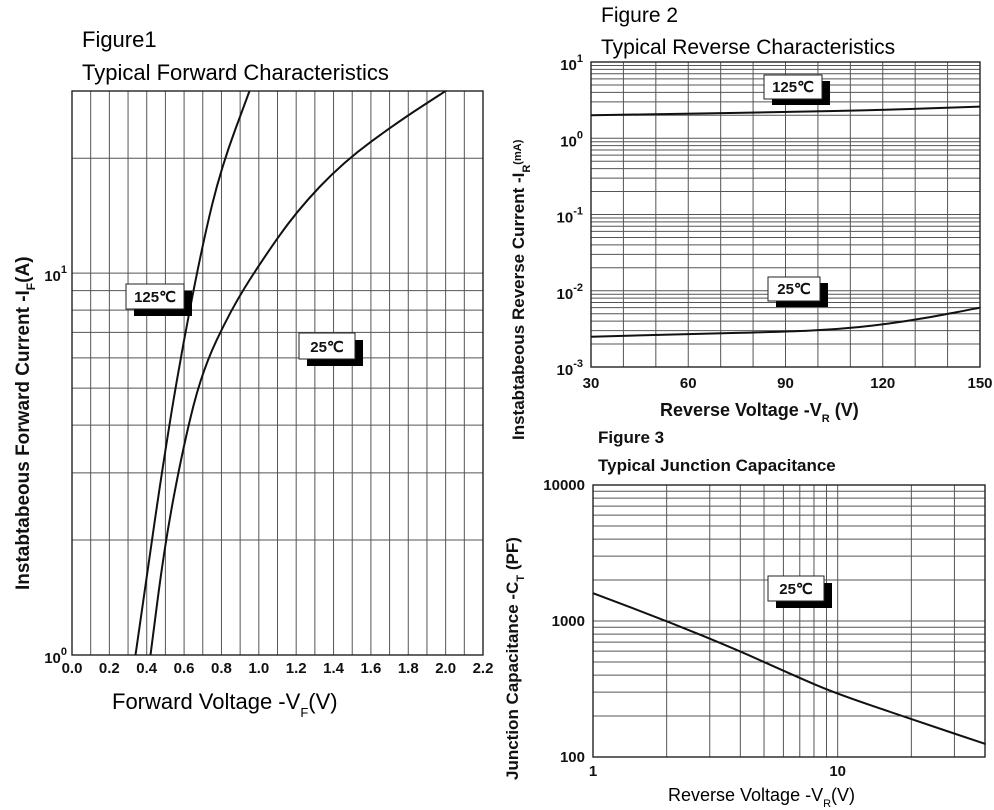 The image size is (994, 810). What do you see at coordinates (826, 419) in the screenshot?
I see `fig2-xlabel-sub: R` at bounding box center [826, 419].